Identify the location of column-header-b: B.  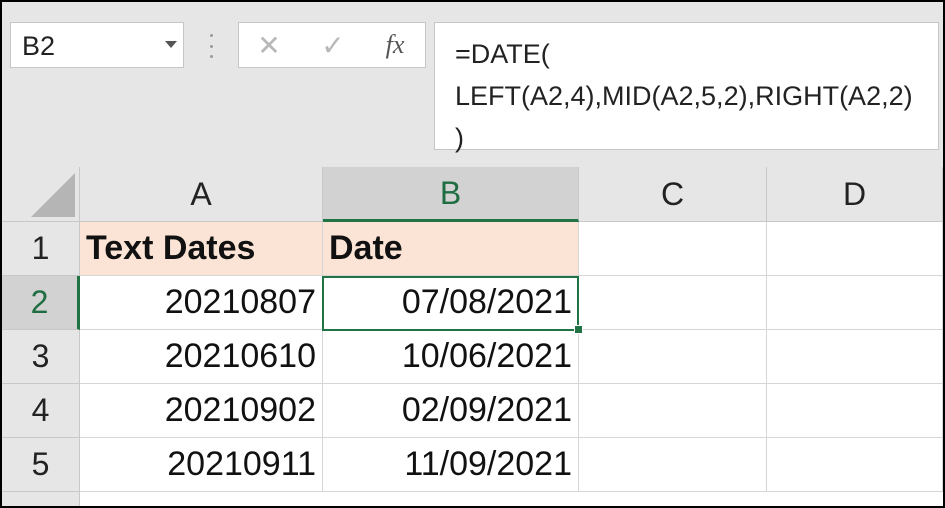
(451, 194).